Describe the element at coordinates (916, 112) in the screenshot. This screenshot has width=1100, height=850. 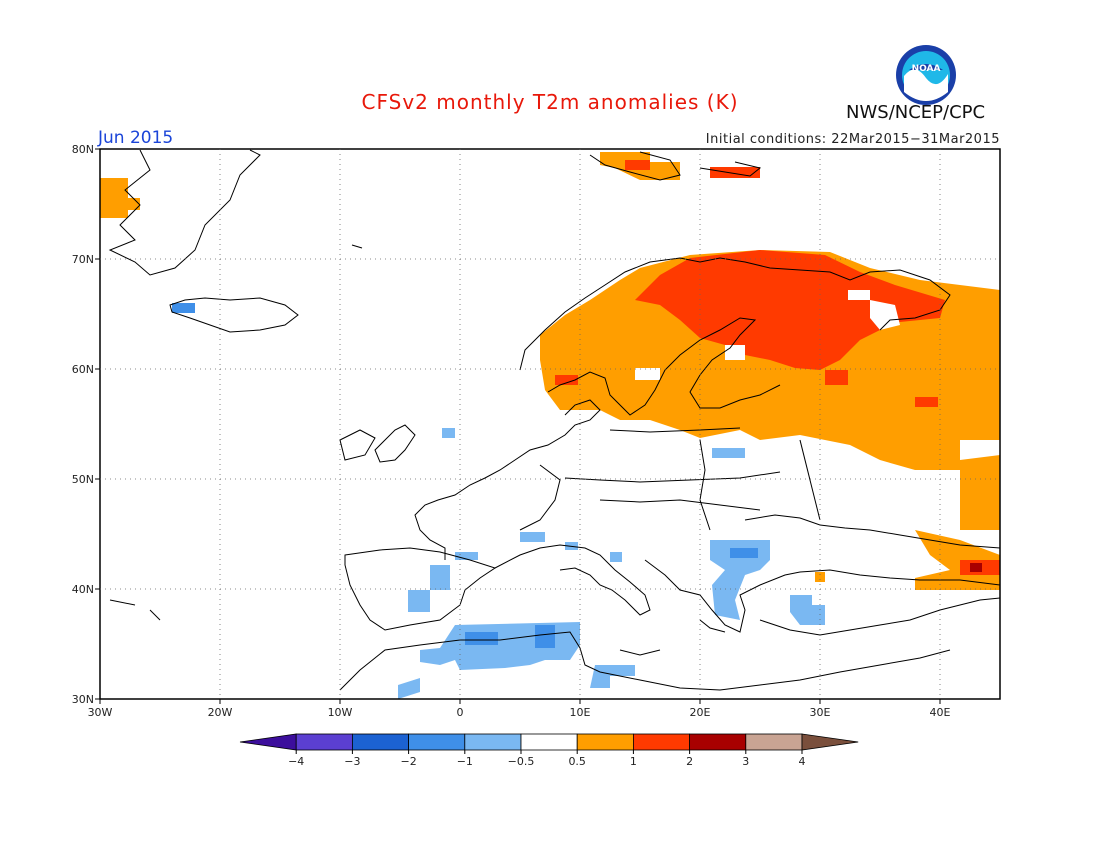
I see `agency-label: NWS/NCEP/CPC` at that location.